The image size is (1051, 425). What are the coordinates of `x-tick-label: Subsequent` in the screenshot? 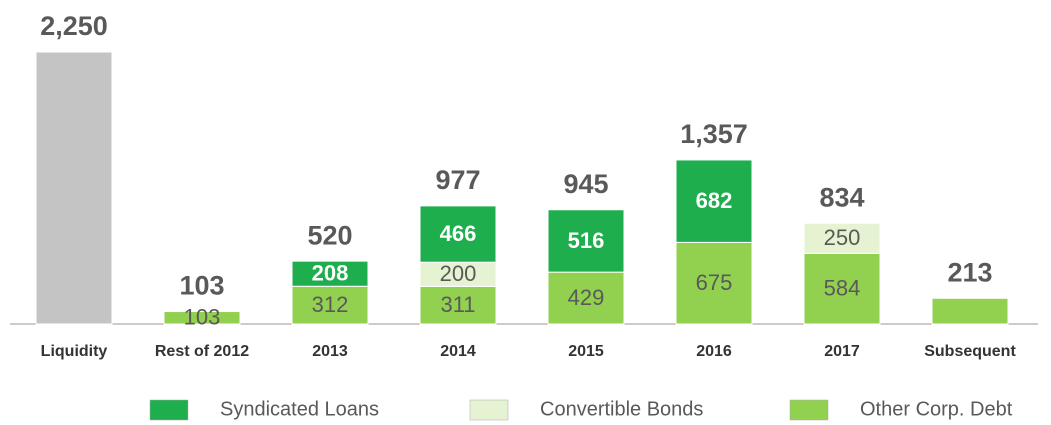 It's located at (970, 351).